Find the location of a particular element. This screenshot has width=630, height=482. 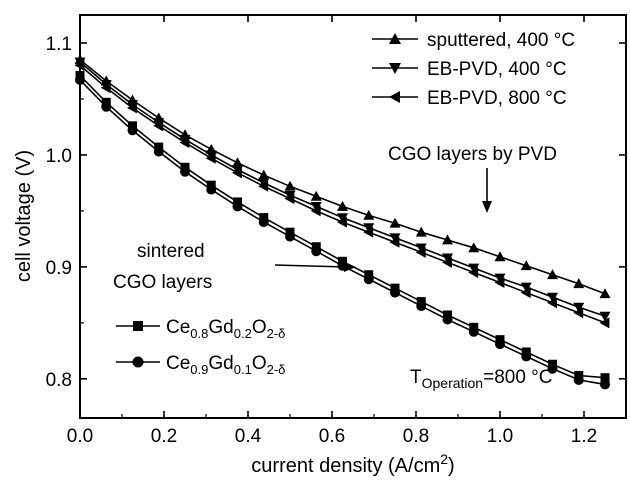

y-tick-label: 0.8 is located at coordinates (59, 380).